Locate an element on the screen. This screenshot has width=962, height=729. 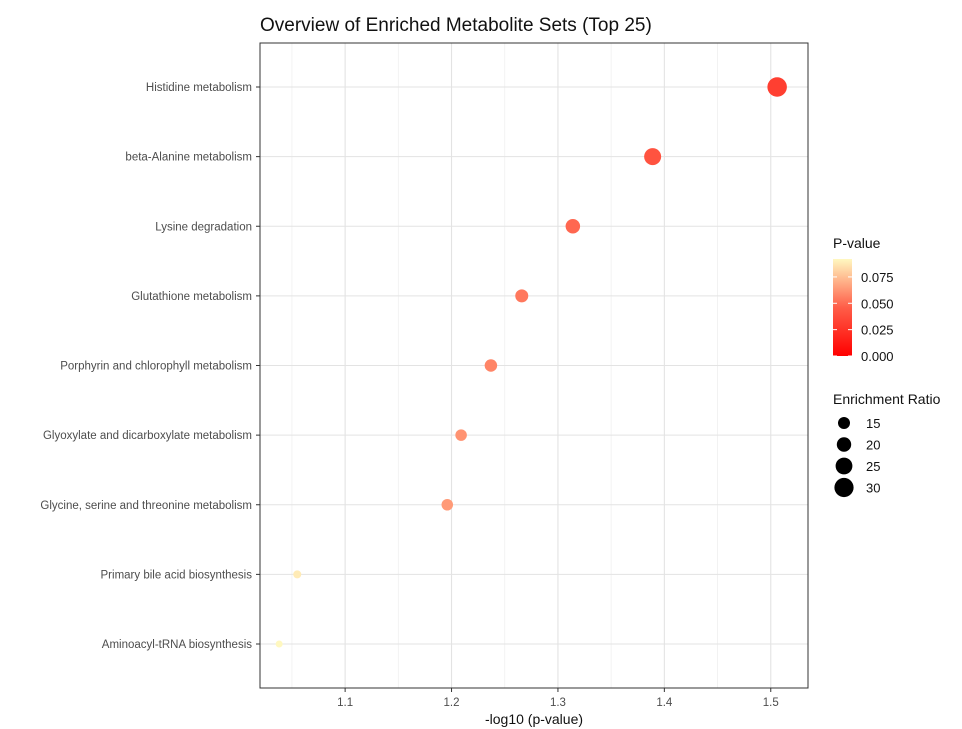
size-legend-label: 25 is located at coordinates (873, 466).